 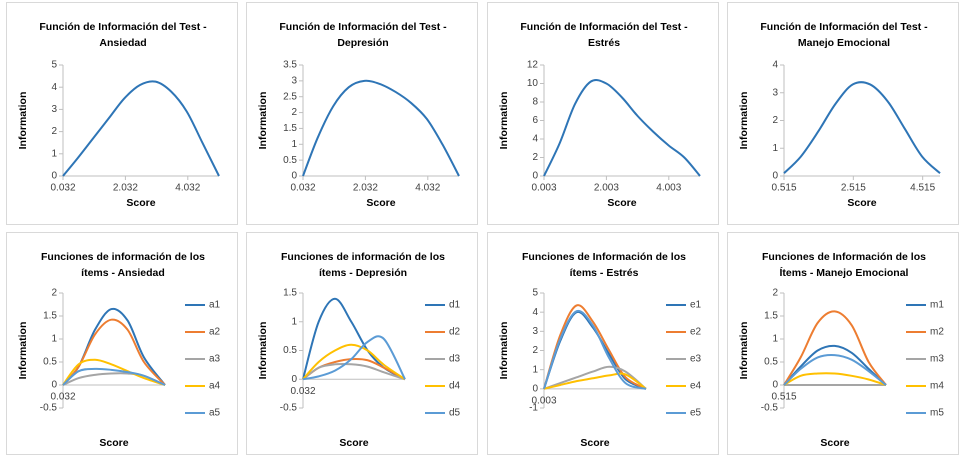 I want to click on y-tick-label: 12, so click(x=533, y=65).